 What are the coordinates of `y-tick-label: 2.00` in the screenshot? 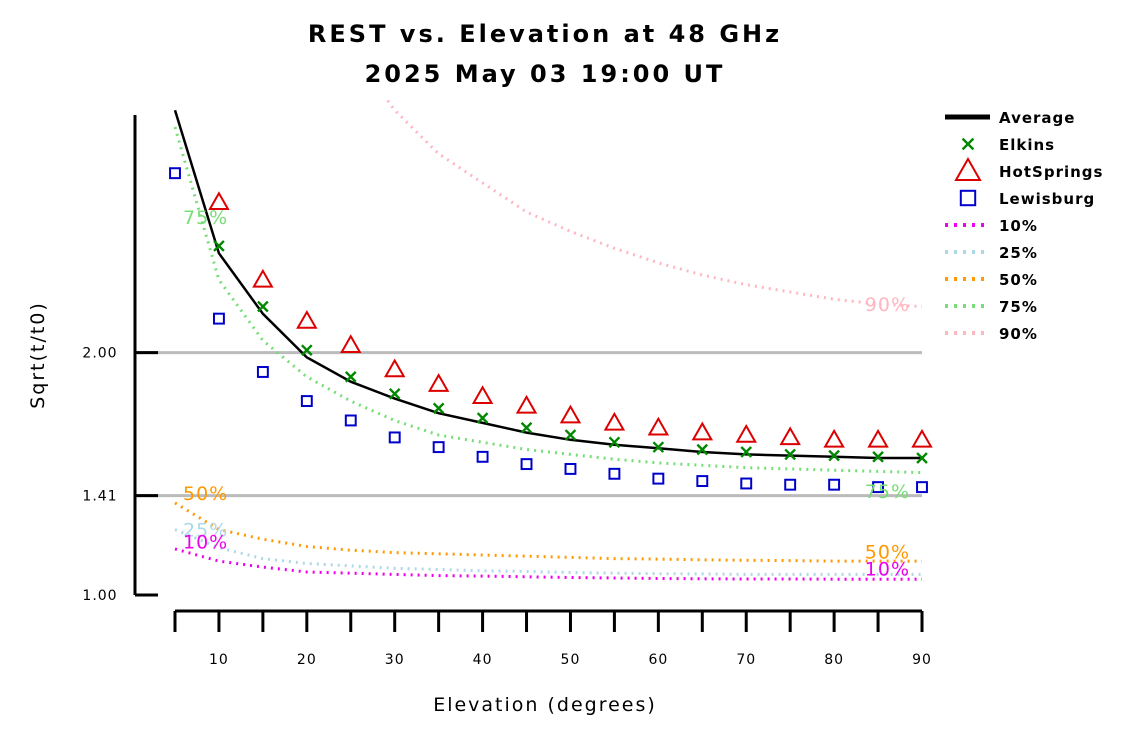 It's located at (99, 354).